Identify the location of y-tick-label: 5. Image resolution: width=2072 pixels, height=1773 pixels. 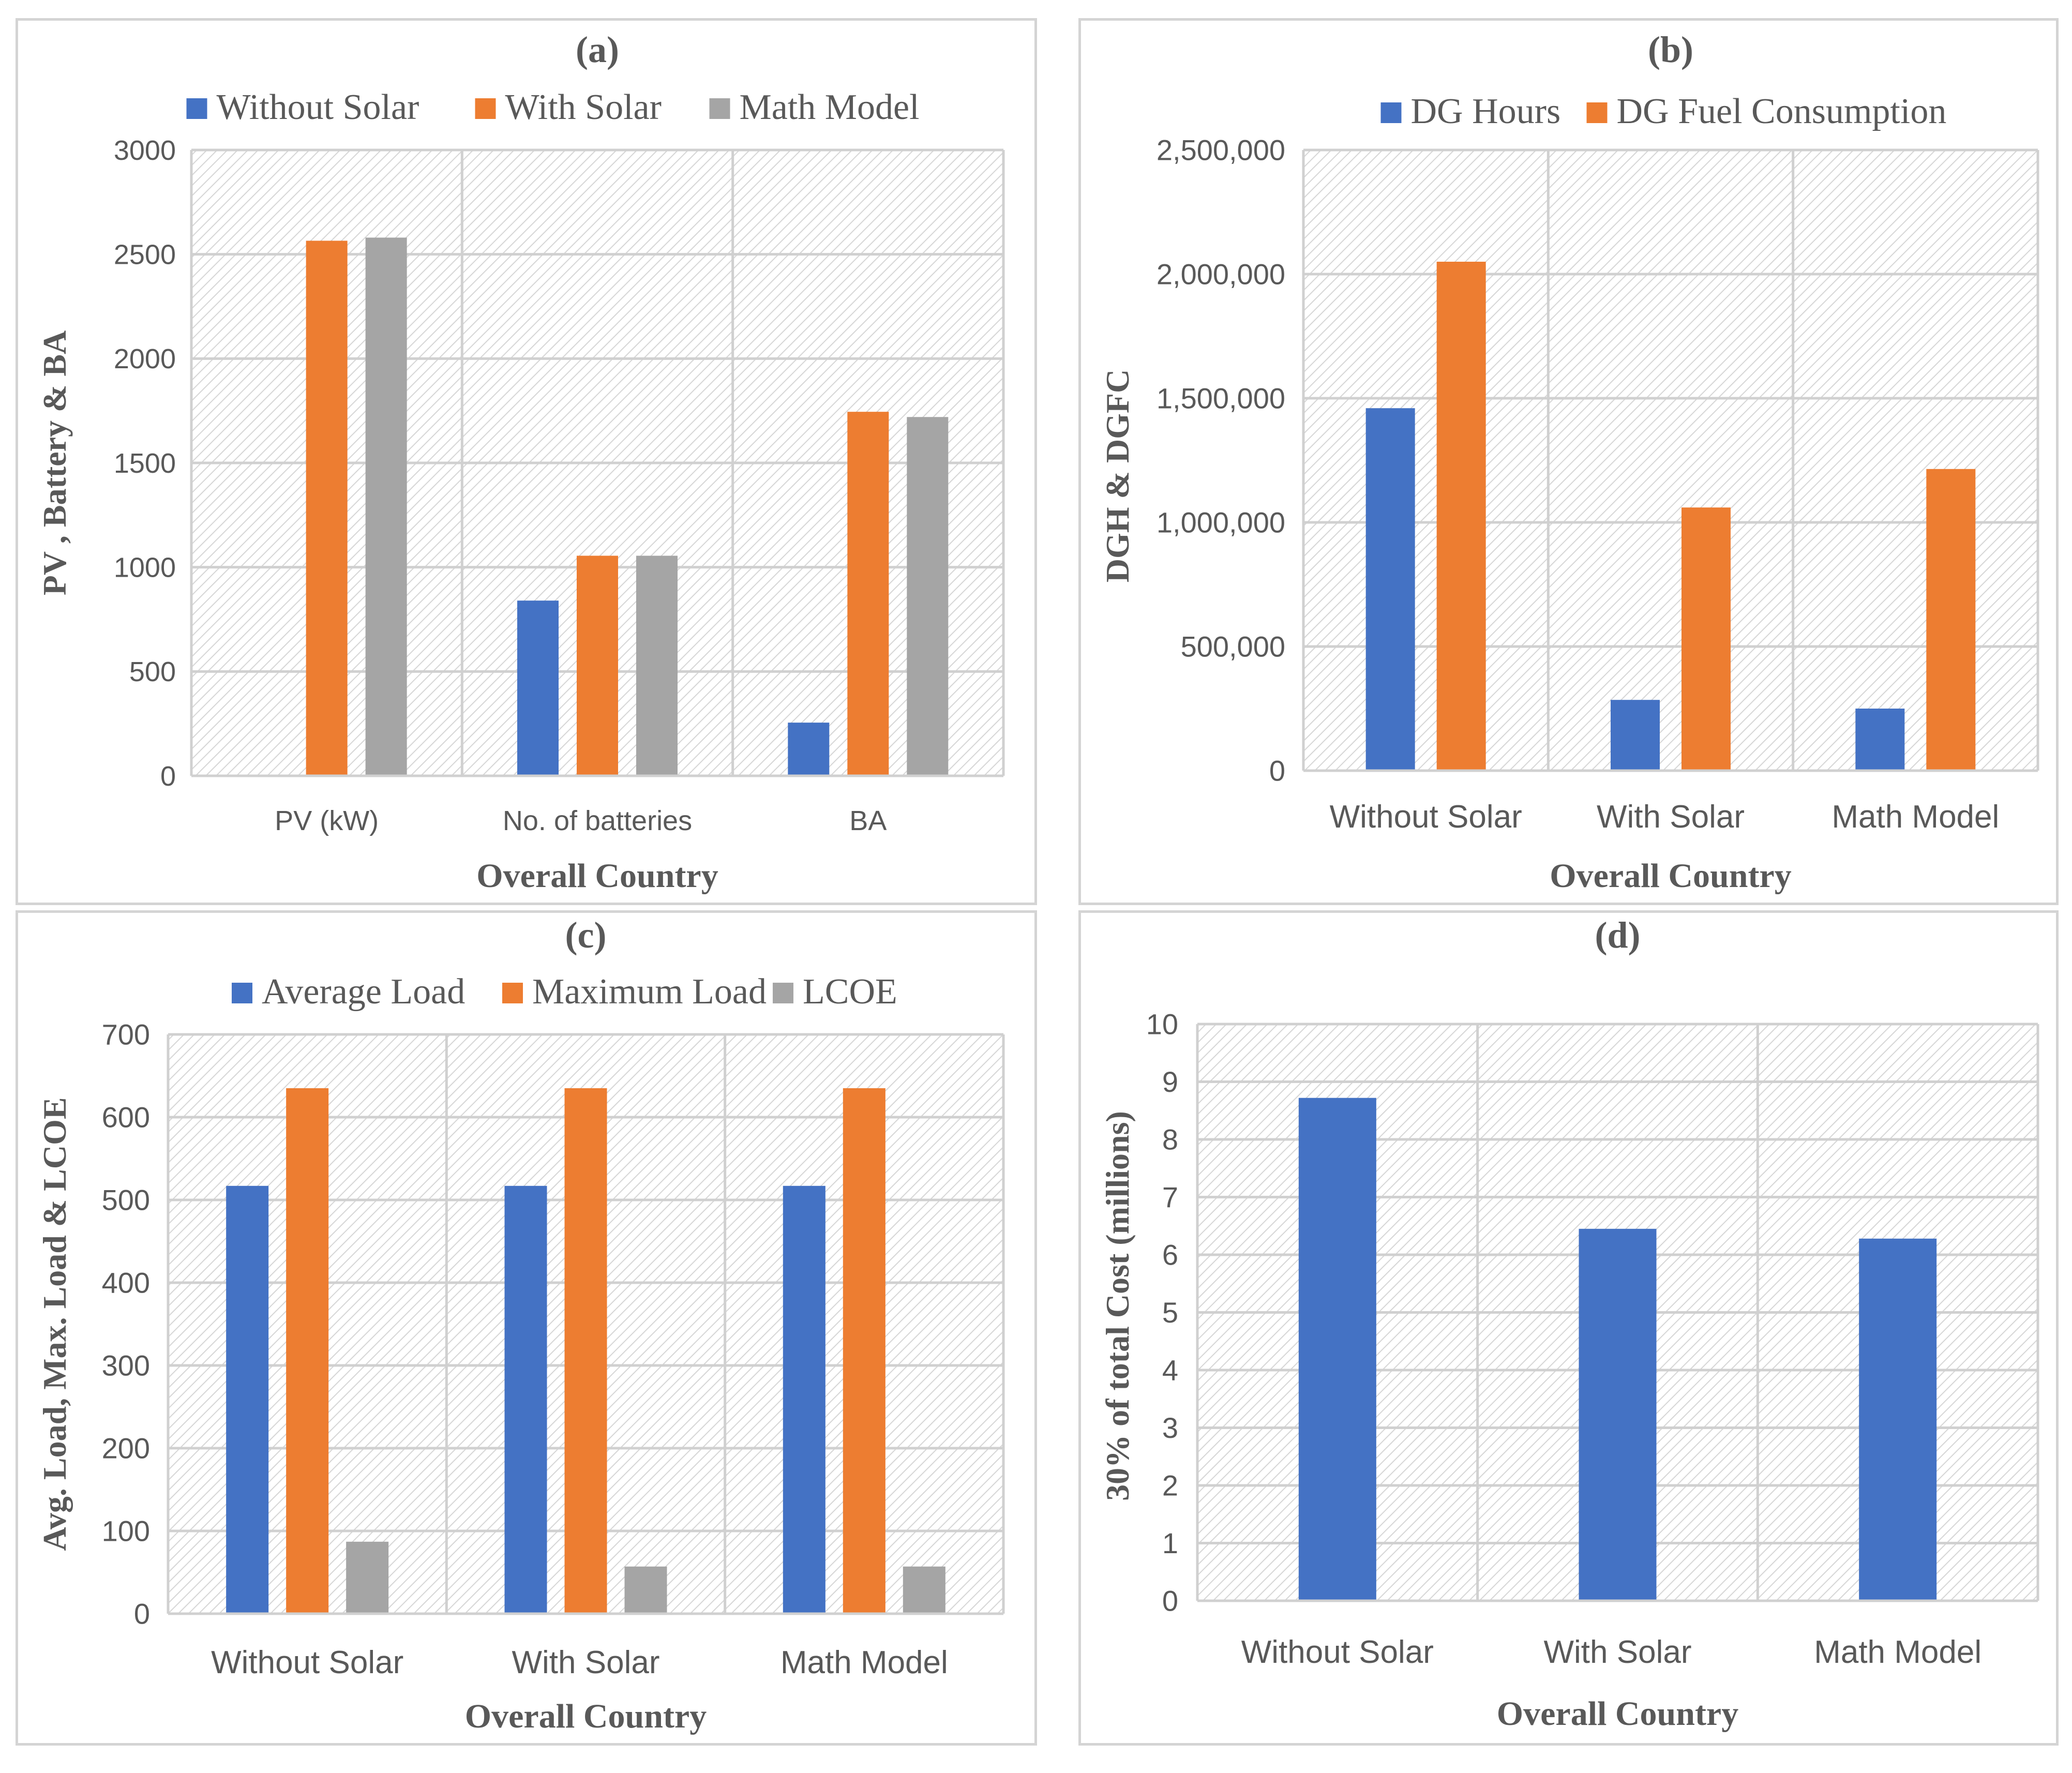
(1170, 1312).